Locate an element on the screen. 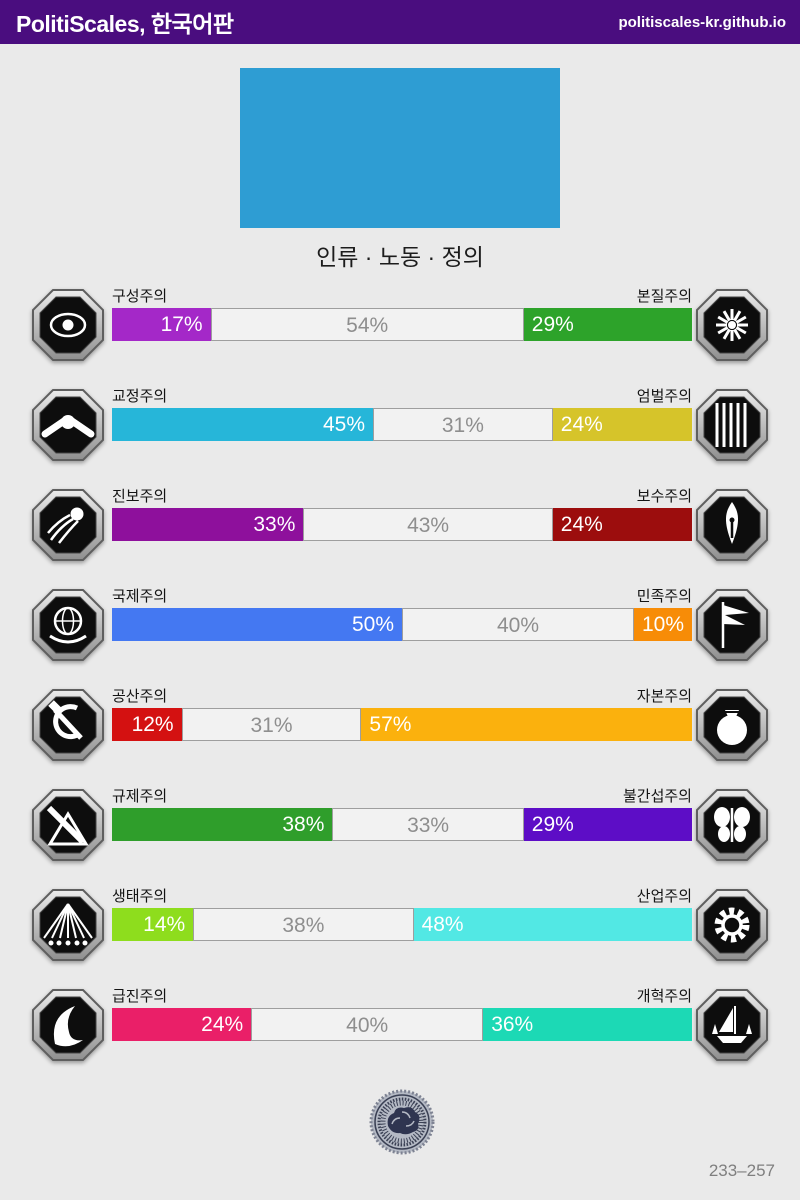  axis-left-label: 국제주의 is located at coordinates (140, 596).